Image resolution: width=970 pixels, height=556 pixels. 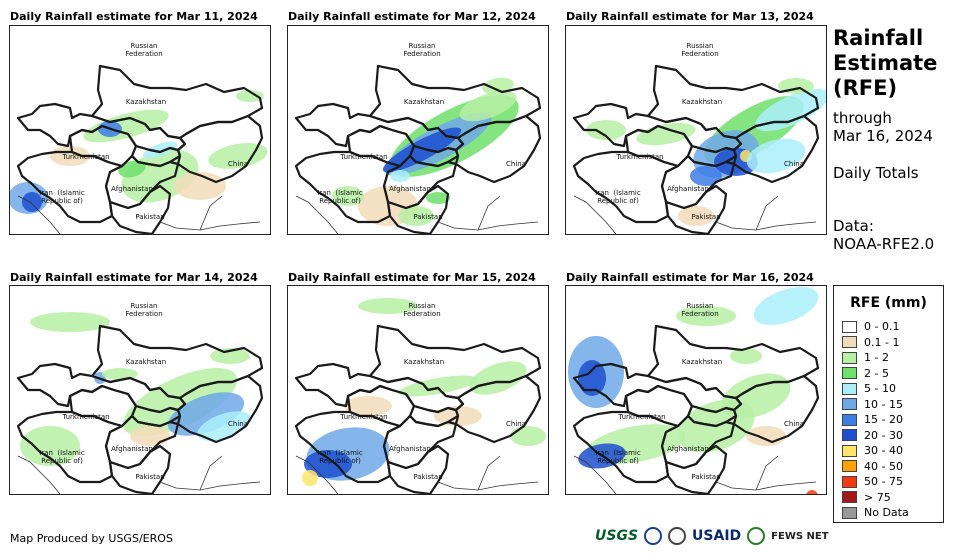 I want to click on side-date: Mar 16, 2024, so click(x=883, y=136).